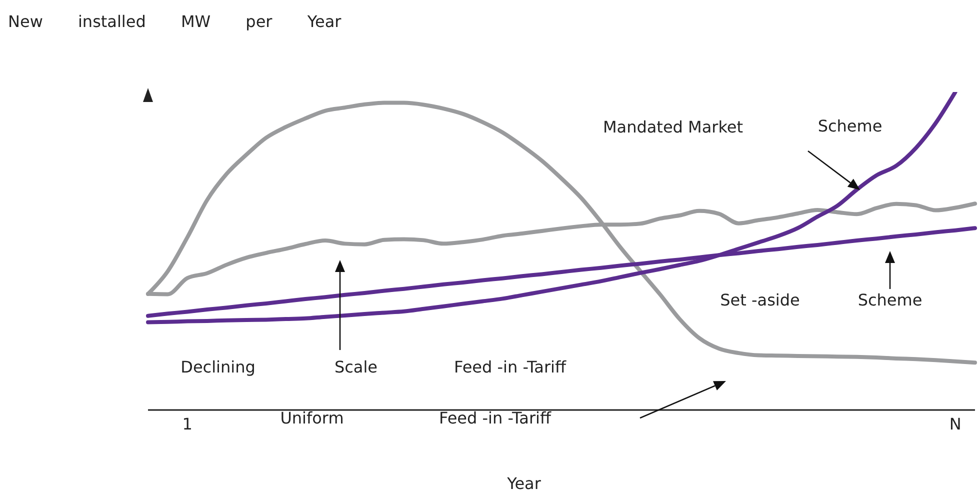 The height and width of the screenshot is (494, 979). What do you see at coordinates (760, 300) in the screenshot?
I see `annotation: Set -aside` at bounding box center [760, 300].